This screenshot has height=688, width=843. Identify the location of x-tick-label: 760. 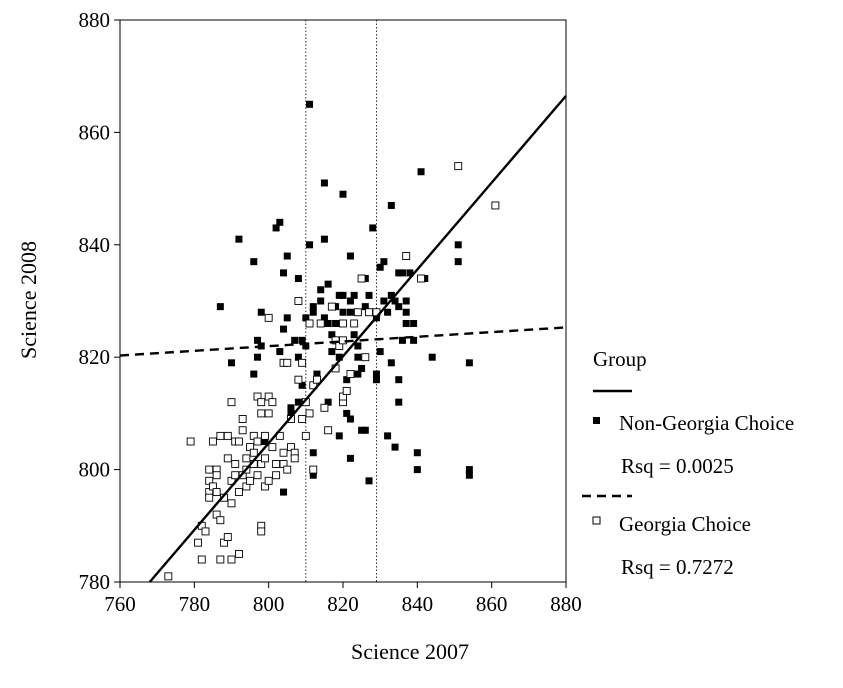
(120, 604).